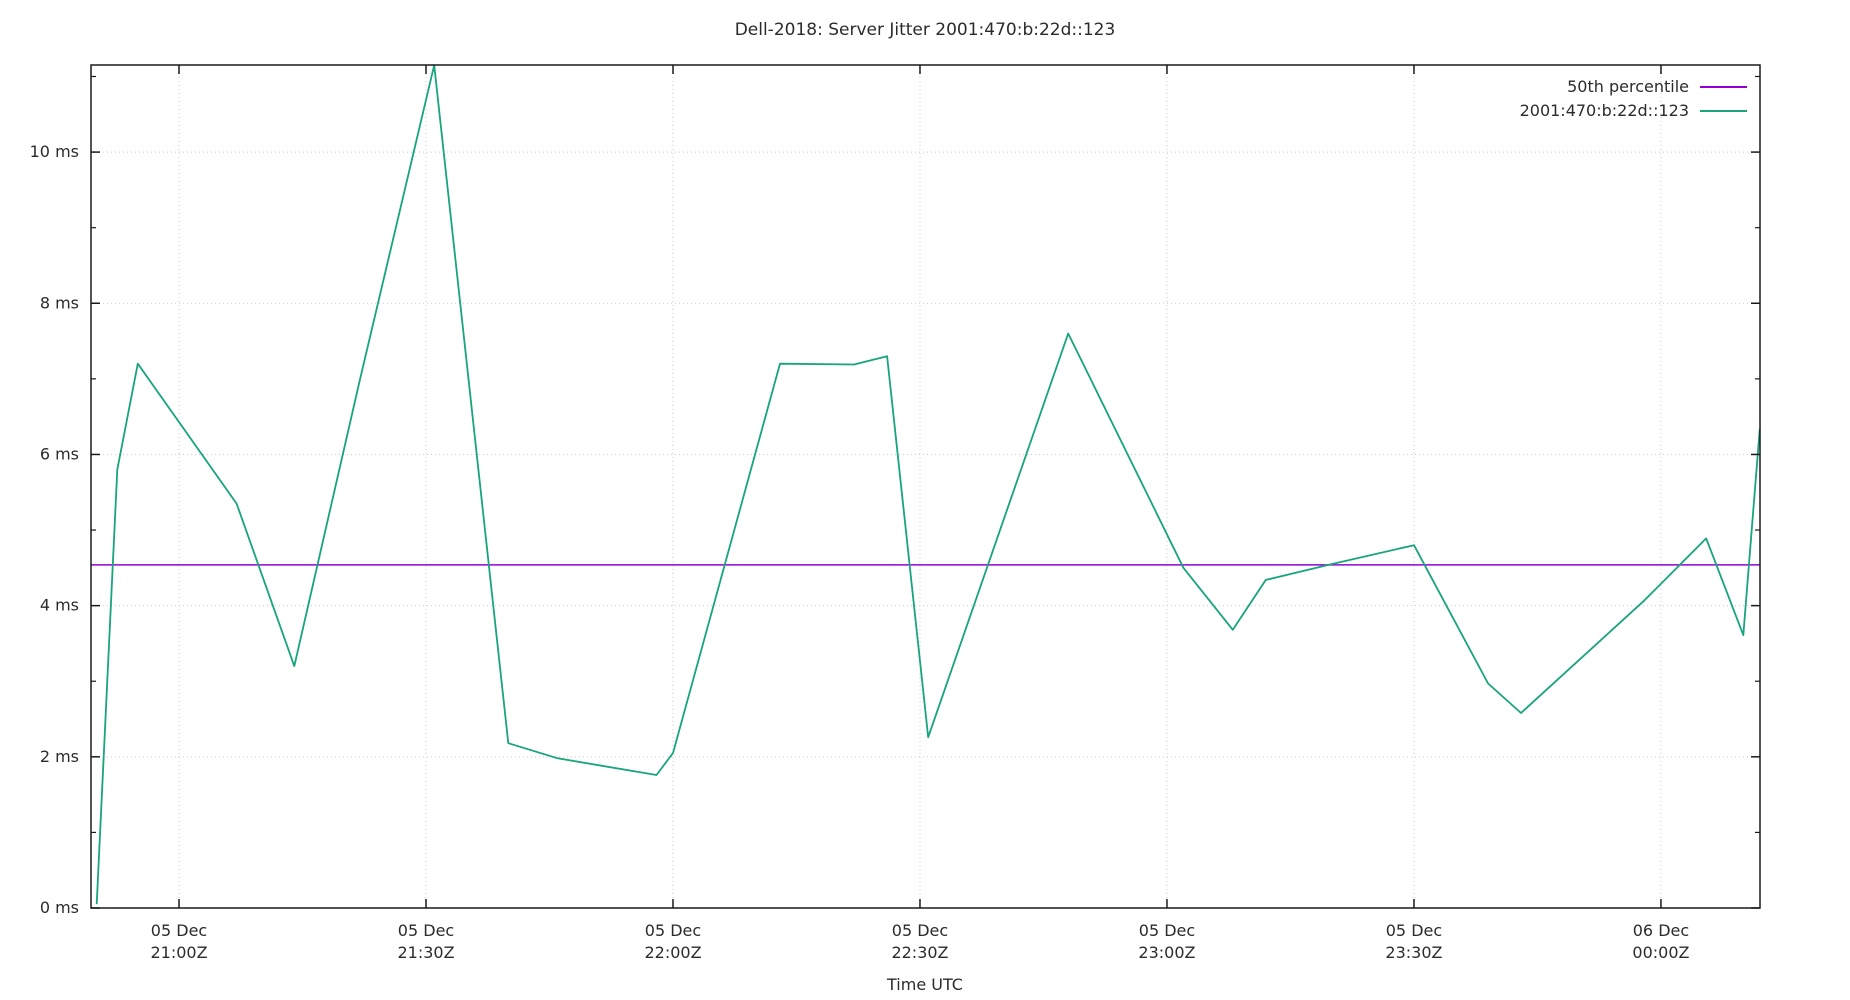 Image resolution: width=1850 pixels, height=1000 pixels. What do you see at coordinates (1604, 110) in the screenshot?
I see `legend-label-host: 2001:470:b:22d::123` at bounding box center [1604, 110].